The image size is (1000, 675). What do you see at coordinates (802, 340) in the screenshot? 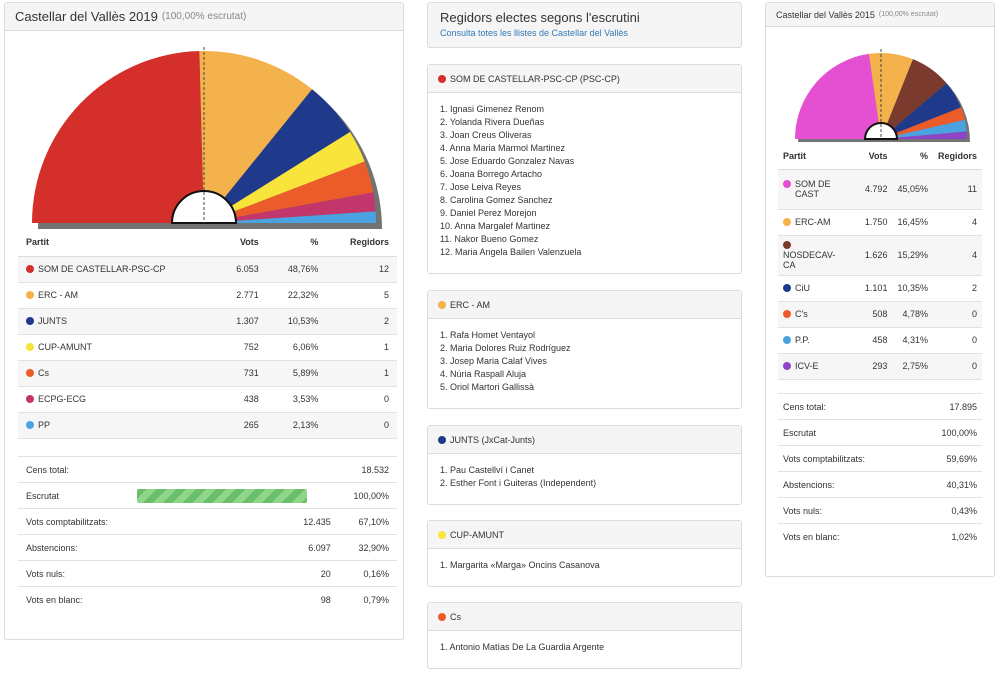
I see `party-name: P.P.` at bounding box center [802, 340].